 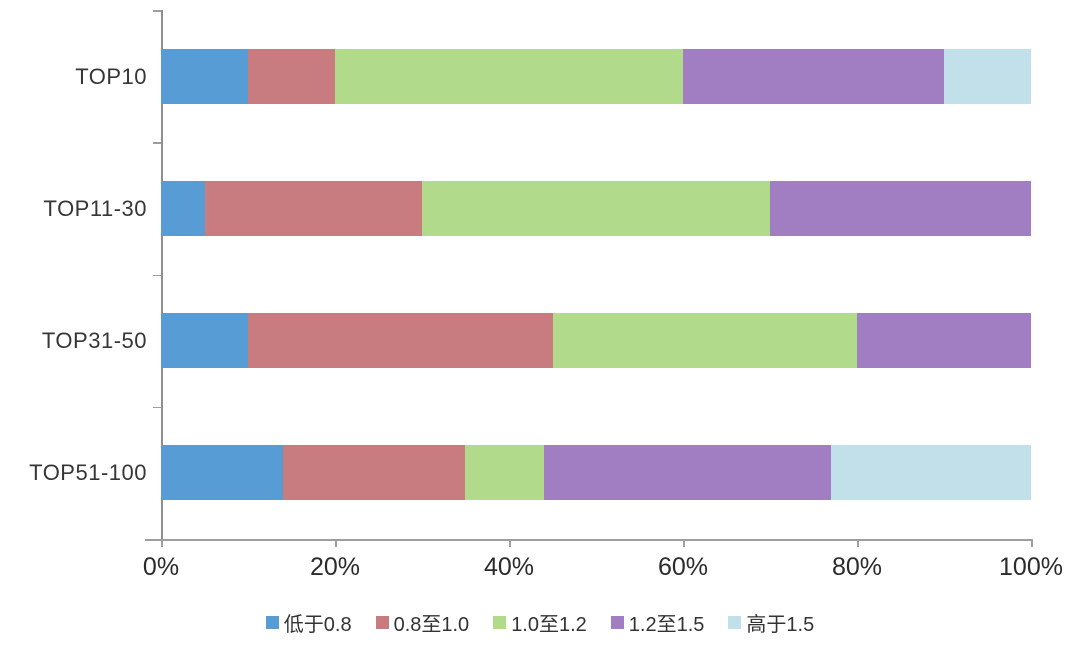 What do you see at coordinates (780, 625) in the screenshot?
I see `legend-label: 高于1.5` at bounding box center [780, 625].